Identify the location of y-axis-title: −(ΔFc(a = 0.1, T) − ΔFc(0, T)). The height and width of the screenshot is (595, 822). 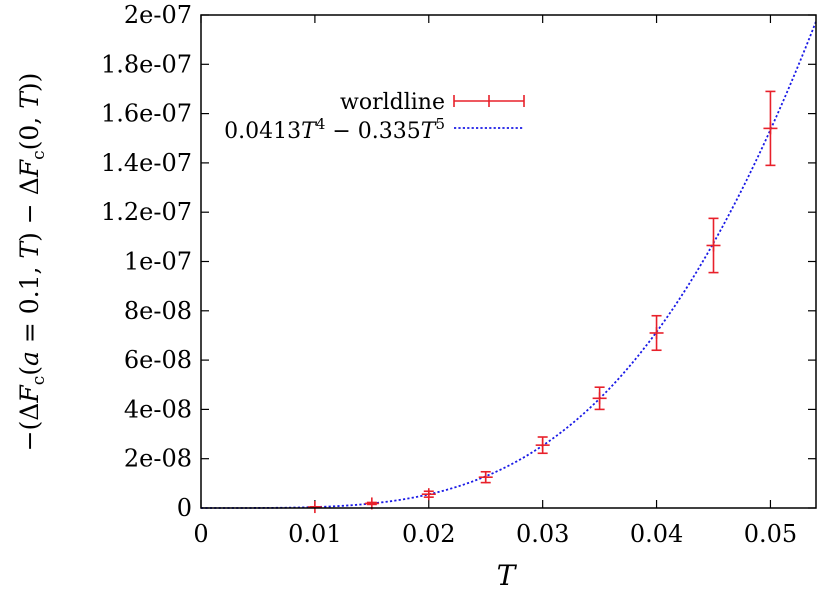
(32, 262).